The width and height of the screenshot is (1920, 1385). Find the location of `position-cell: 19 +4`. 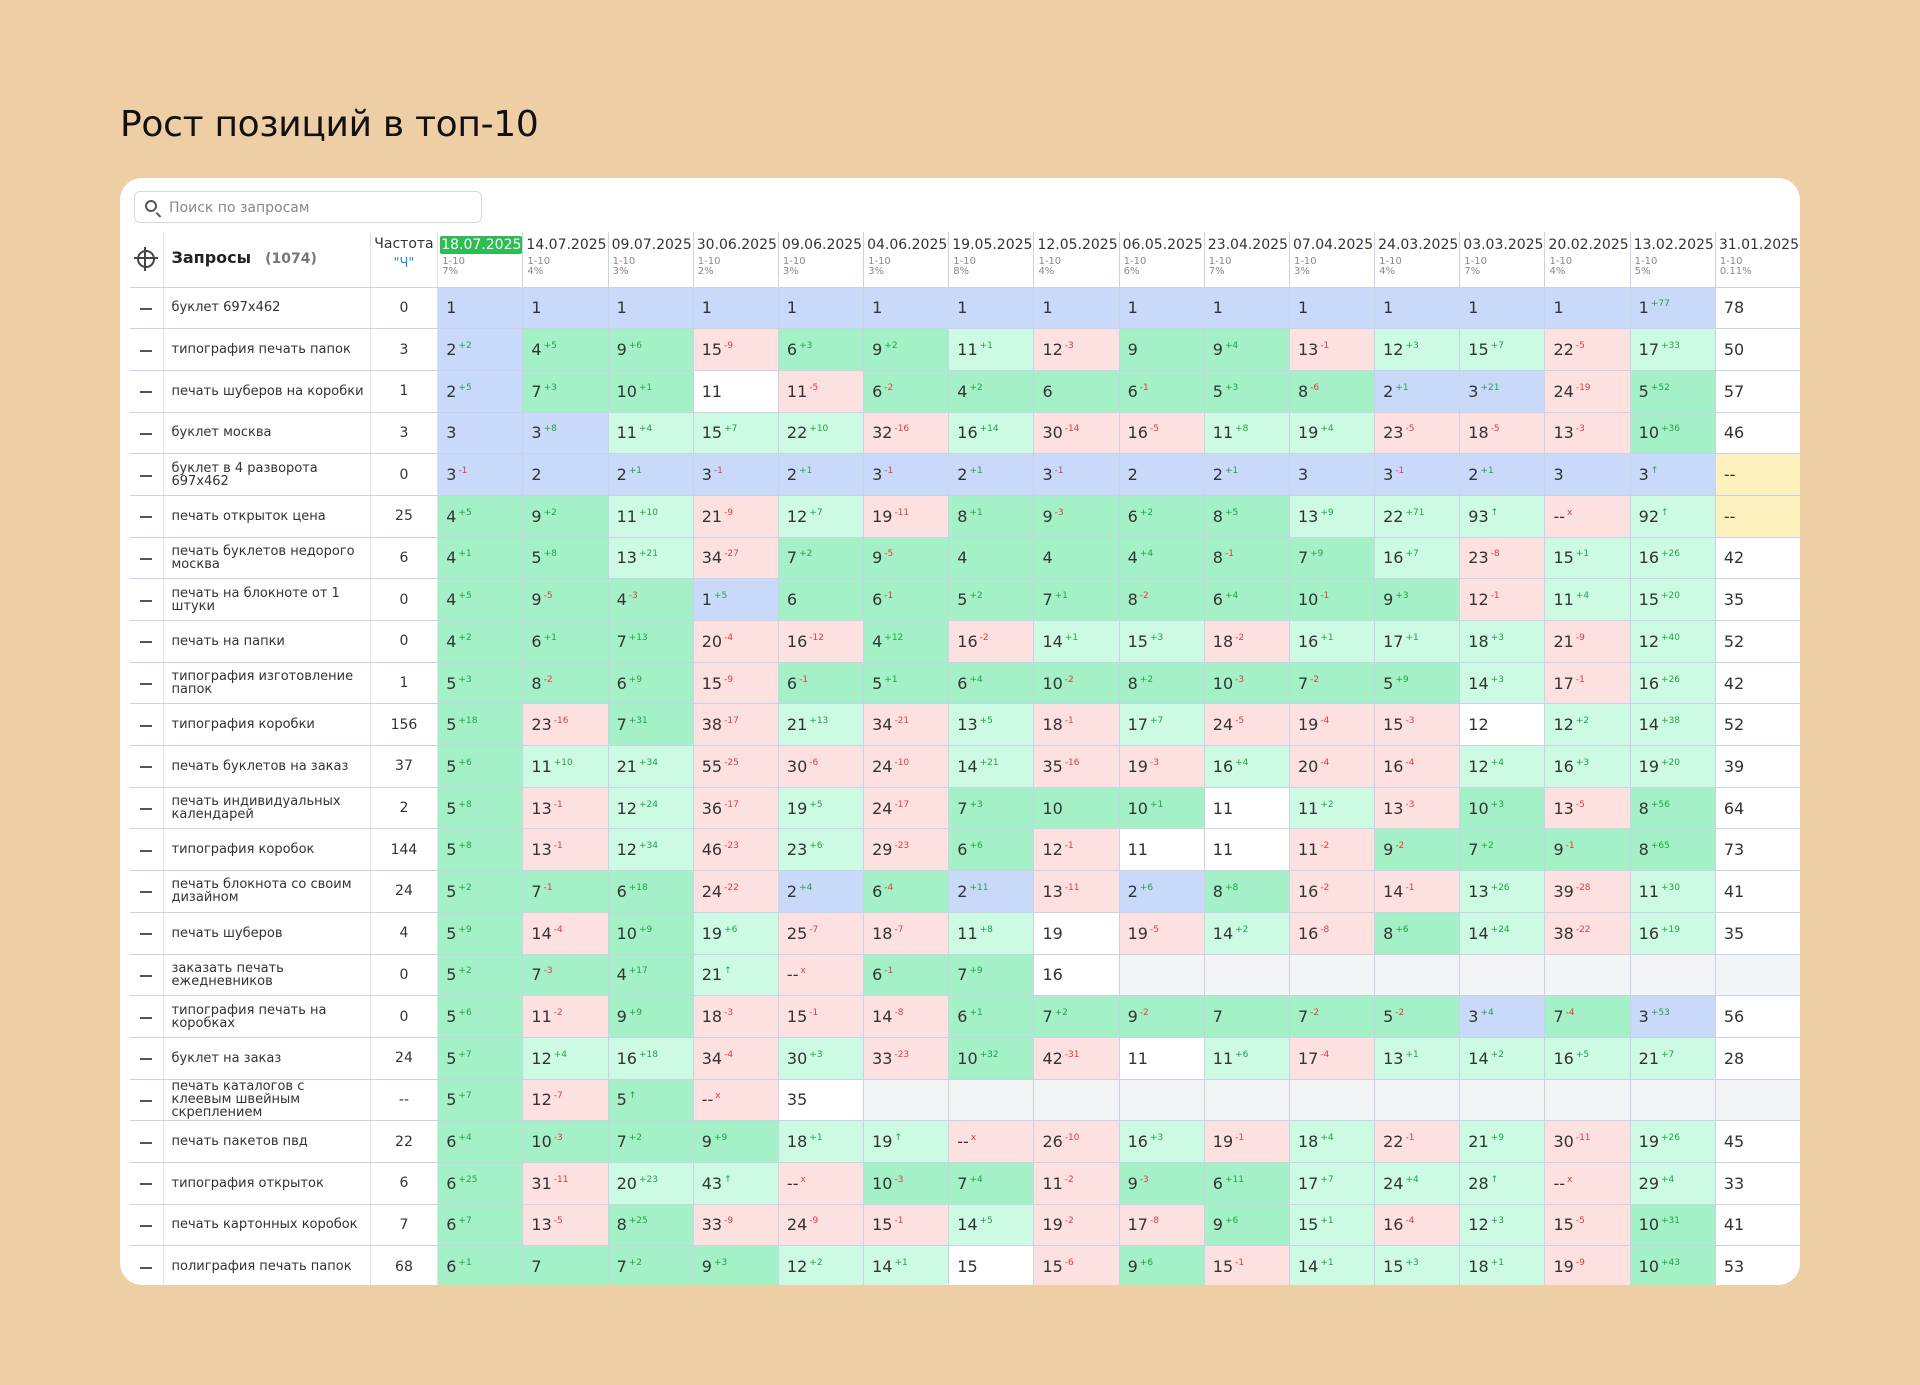

position-cell: 19 +4 is located at coordinates (1332, 433).